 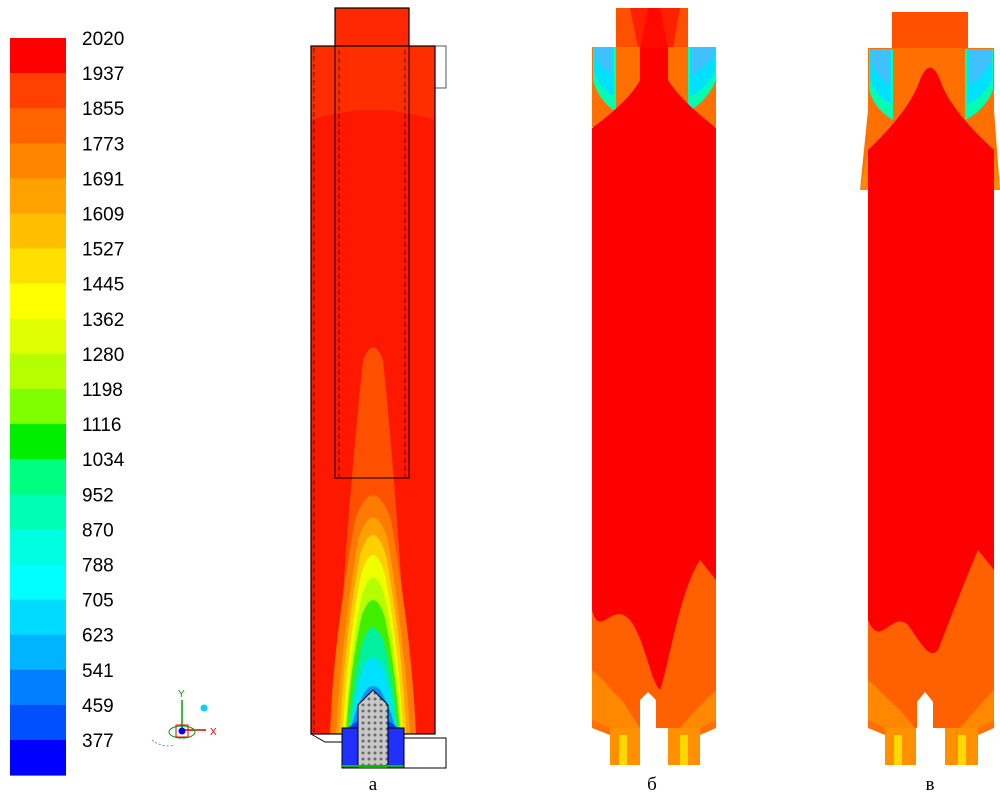 What do you see at coordinates (373, 784) in the screenshot?
I see `panel-a-caption: а` at bounding box center [373, 784].